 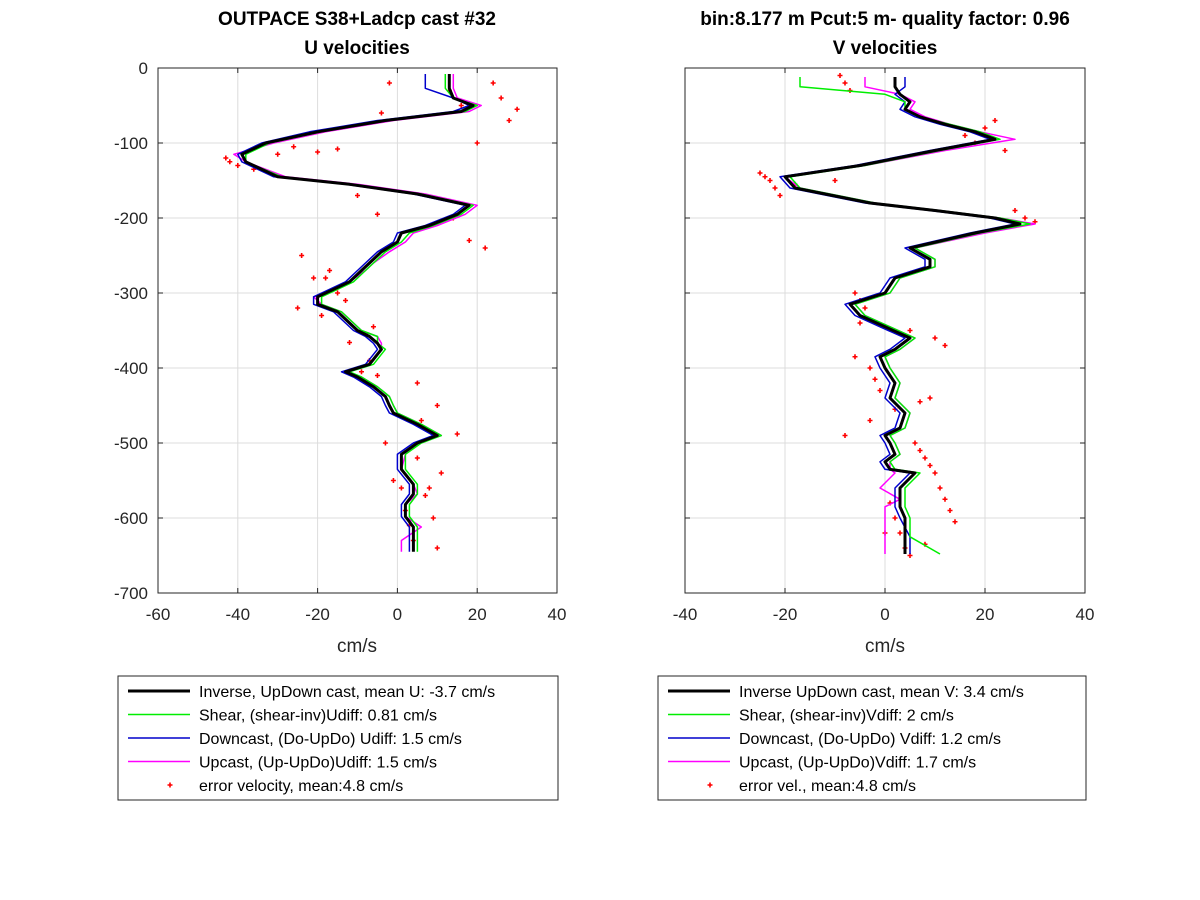 What do you see at coordinates (1085, 614) in the screenshot?
I see `v-x-tick-label: 40` at bounding box center [1085, 614].